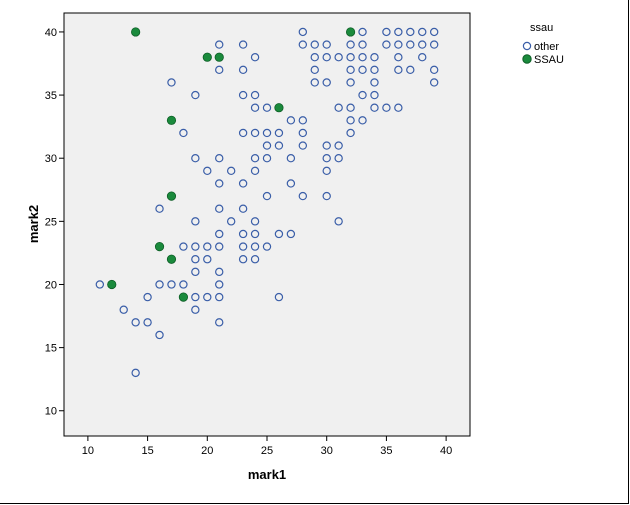 The width and height of the screenshot is (630, 505). Describe the element at coordinates (51, 285) in the screenshot. I see `y-tick-label: 20` at that location.